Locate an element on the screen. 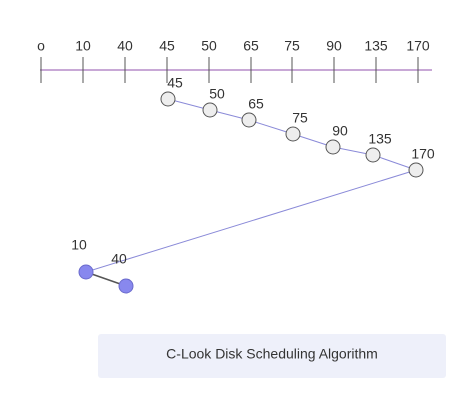  axis-tick-label: o is located at coordinates (41, 46).